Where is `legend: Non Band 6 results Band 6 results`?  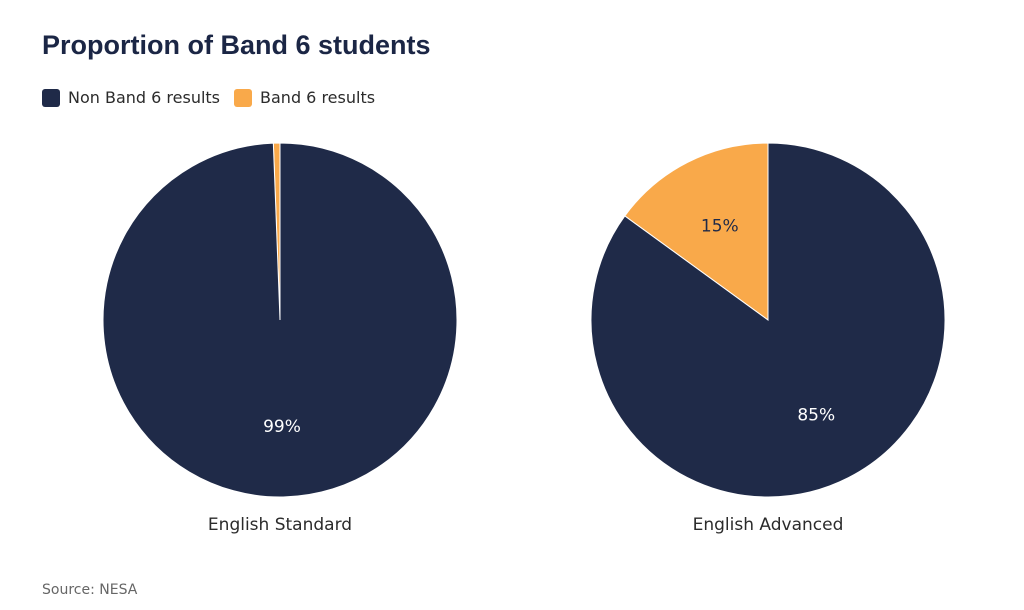
legend: Non Band 6 results Band 6 results is located at coordinates (208, 97).